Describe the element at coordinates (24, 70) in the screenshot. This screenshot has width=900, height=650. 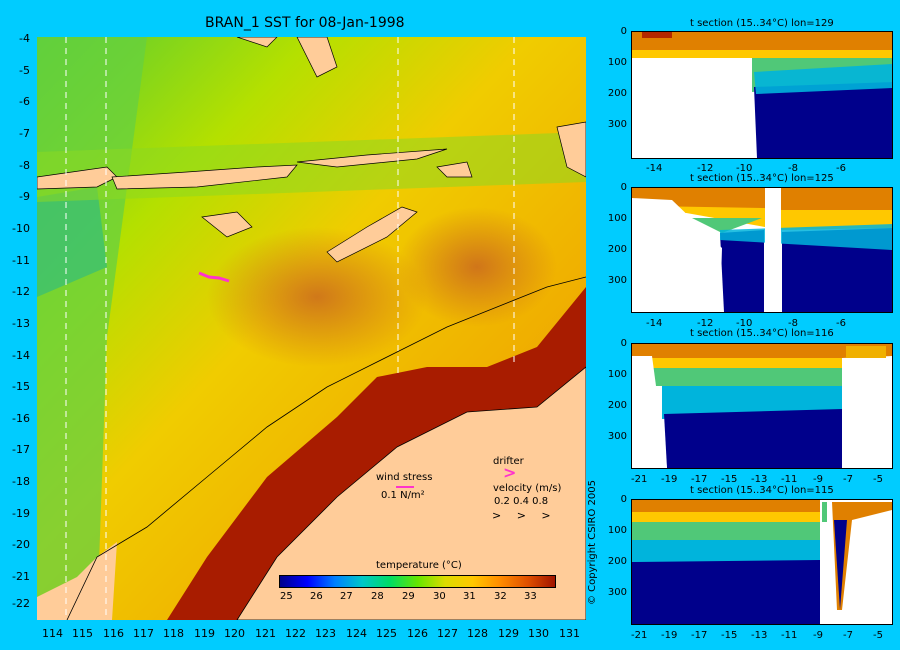
I see `y-tick: -5` at that location.